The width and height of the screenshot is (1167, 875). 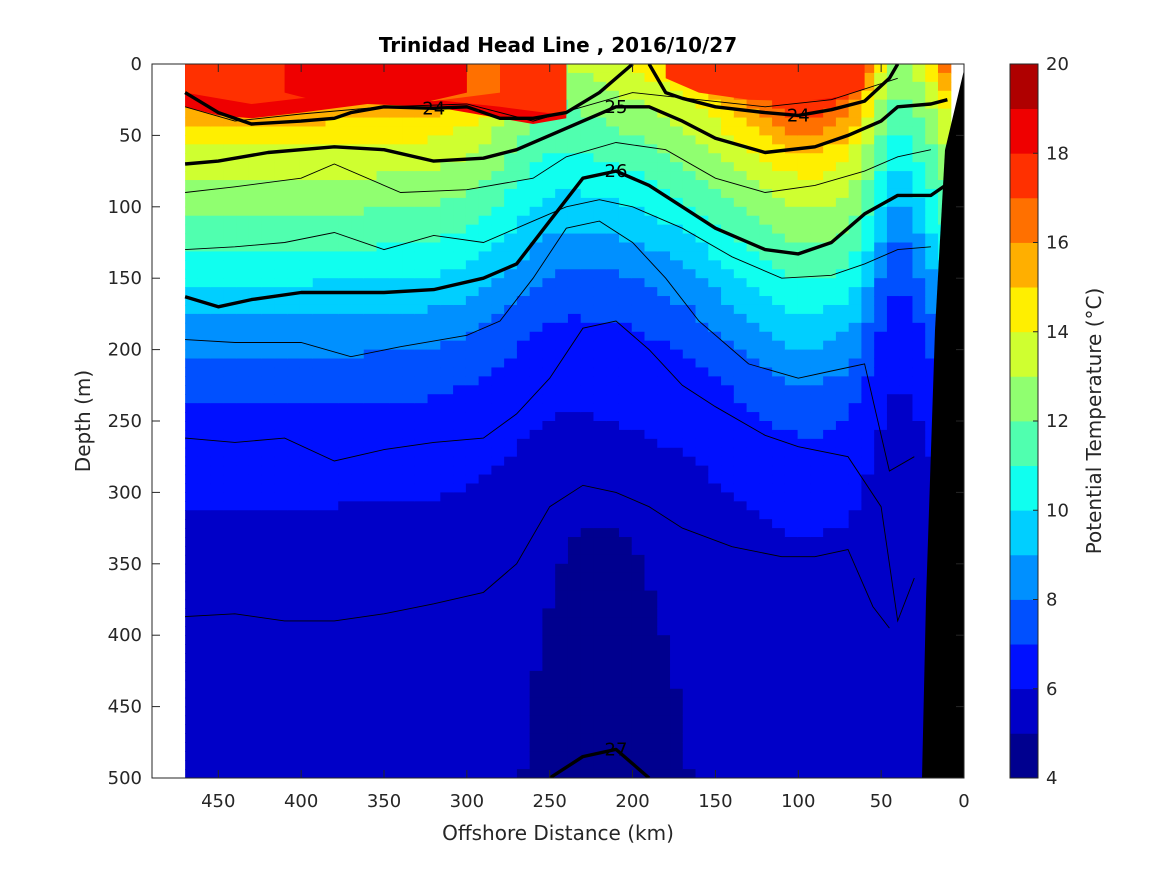 I want to click on chart-title: Trinidad Head Line , 2016/10/27, so click(x=558, y=45).